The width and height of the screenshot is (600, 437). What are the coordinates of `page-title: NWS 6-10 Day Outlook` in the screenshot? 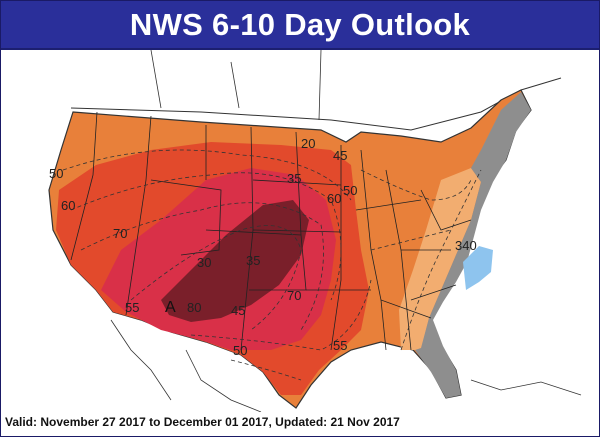 It's located at (300, 24).